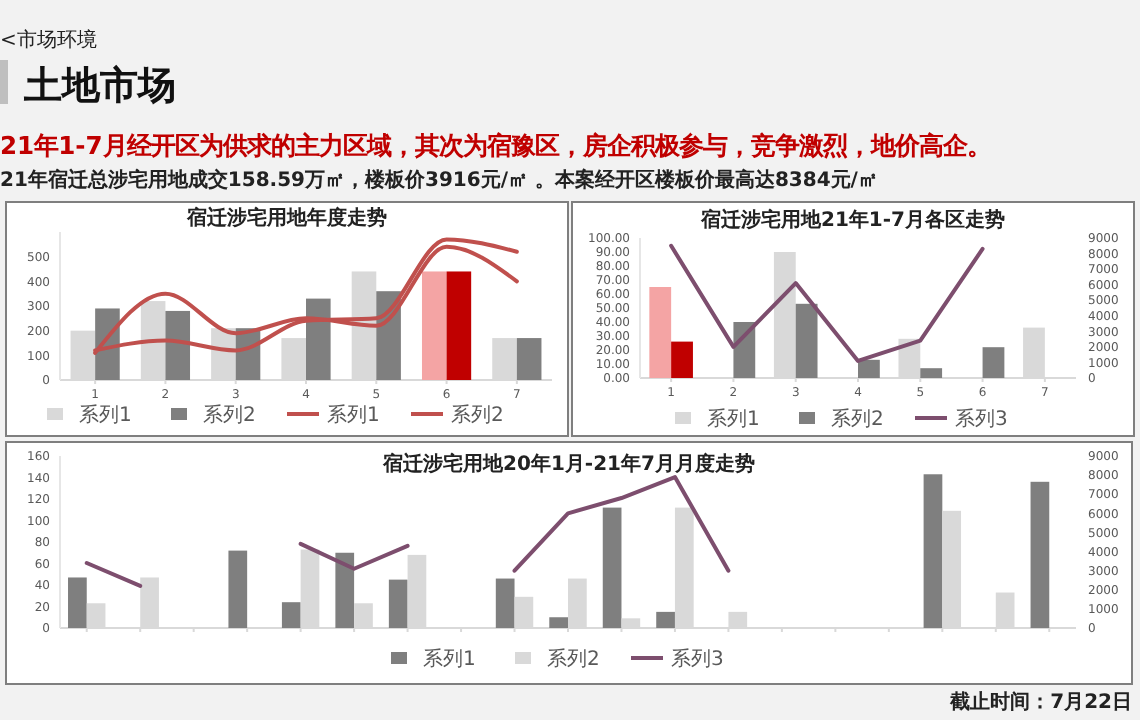  What do you see at coordinates (495, 146) in the screenshot?
I see `text: 21年1-7月经开区为供求的主力区域，其次为宿豫区，房企积极参与，竞争激烈，地价高企。` at bounding box center [495, 146].